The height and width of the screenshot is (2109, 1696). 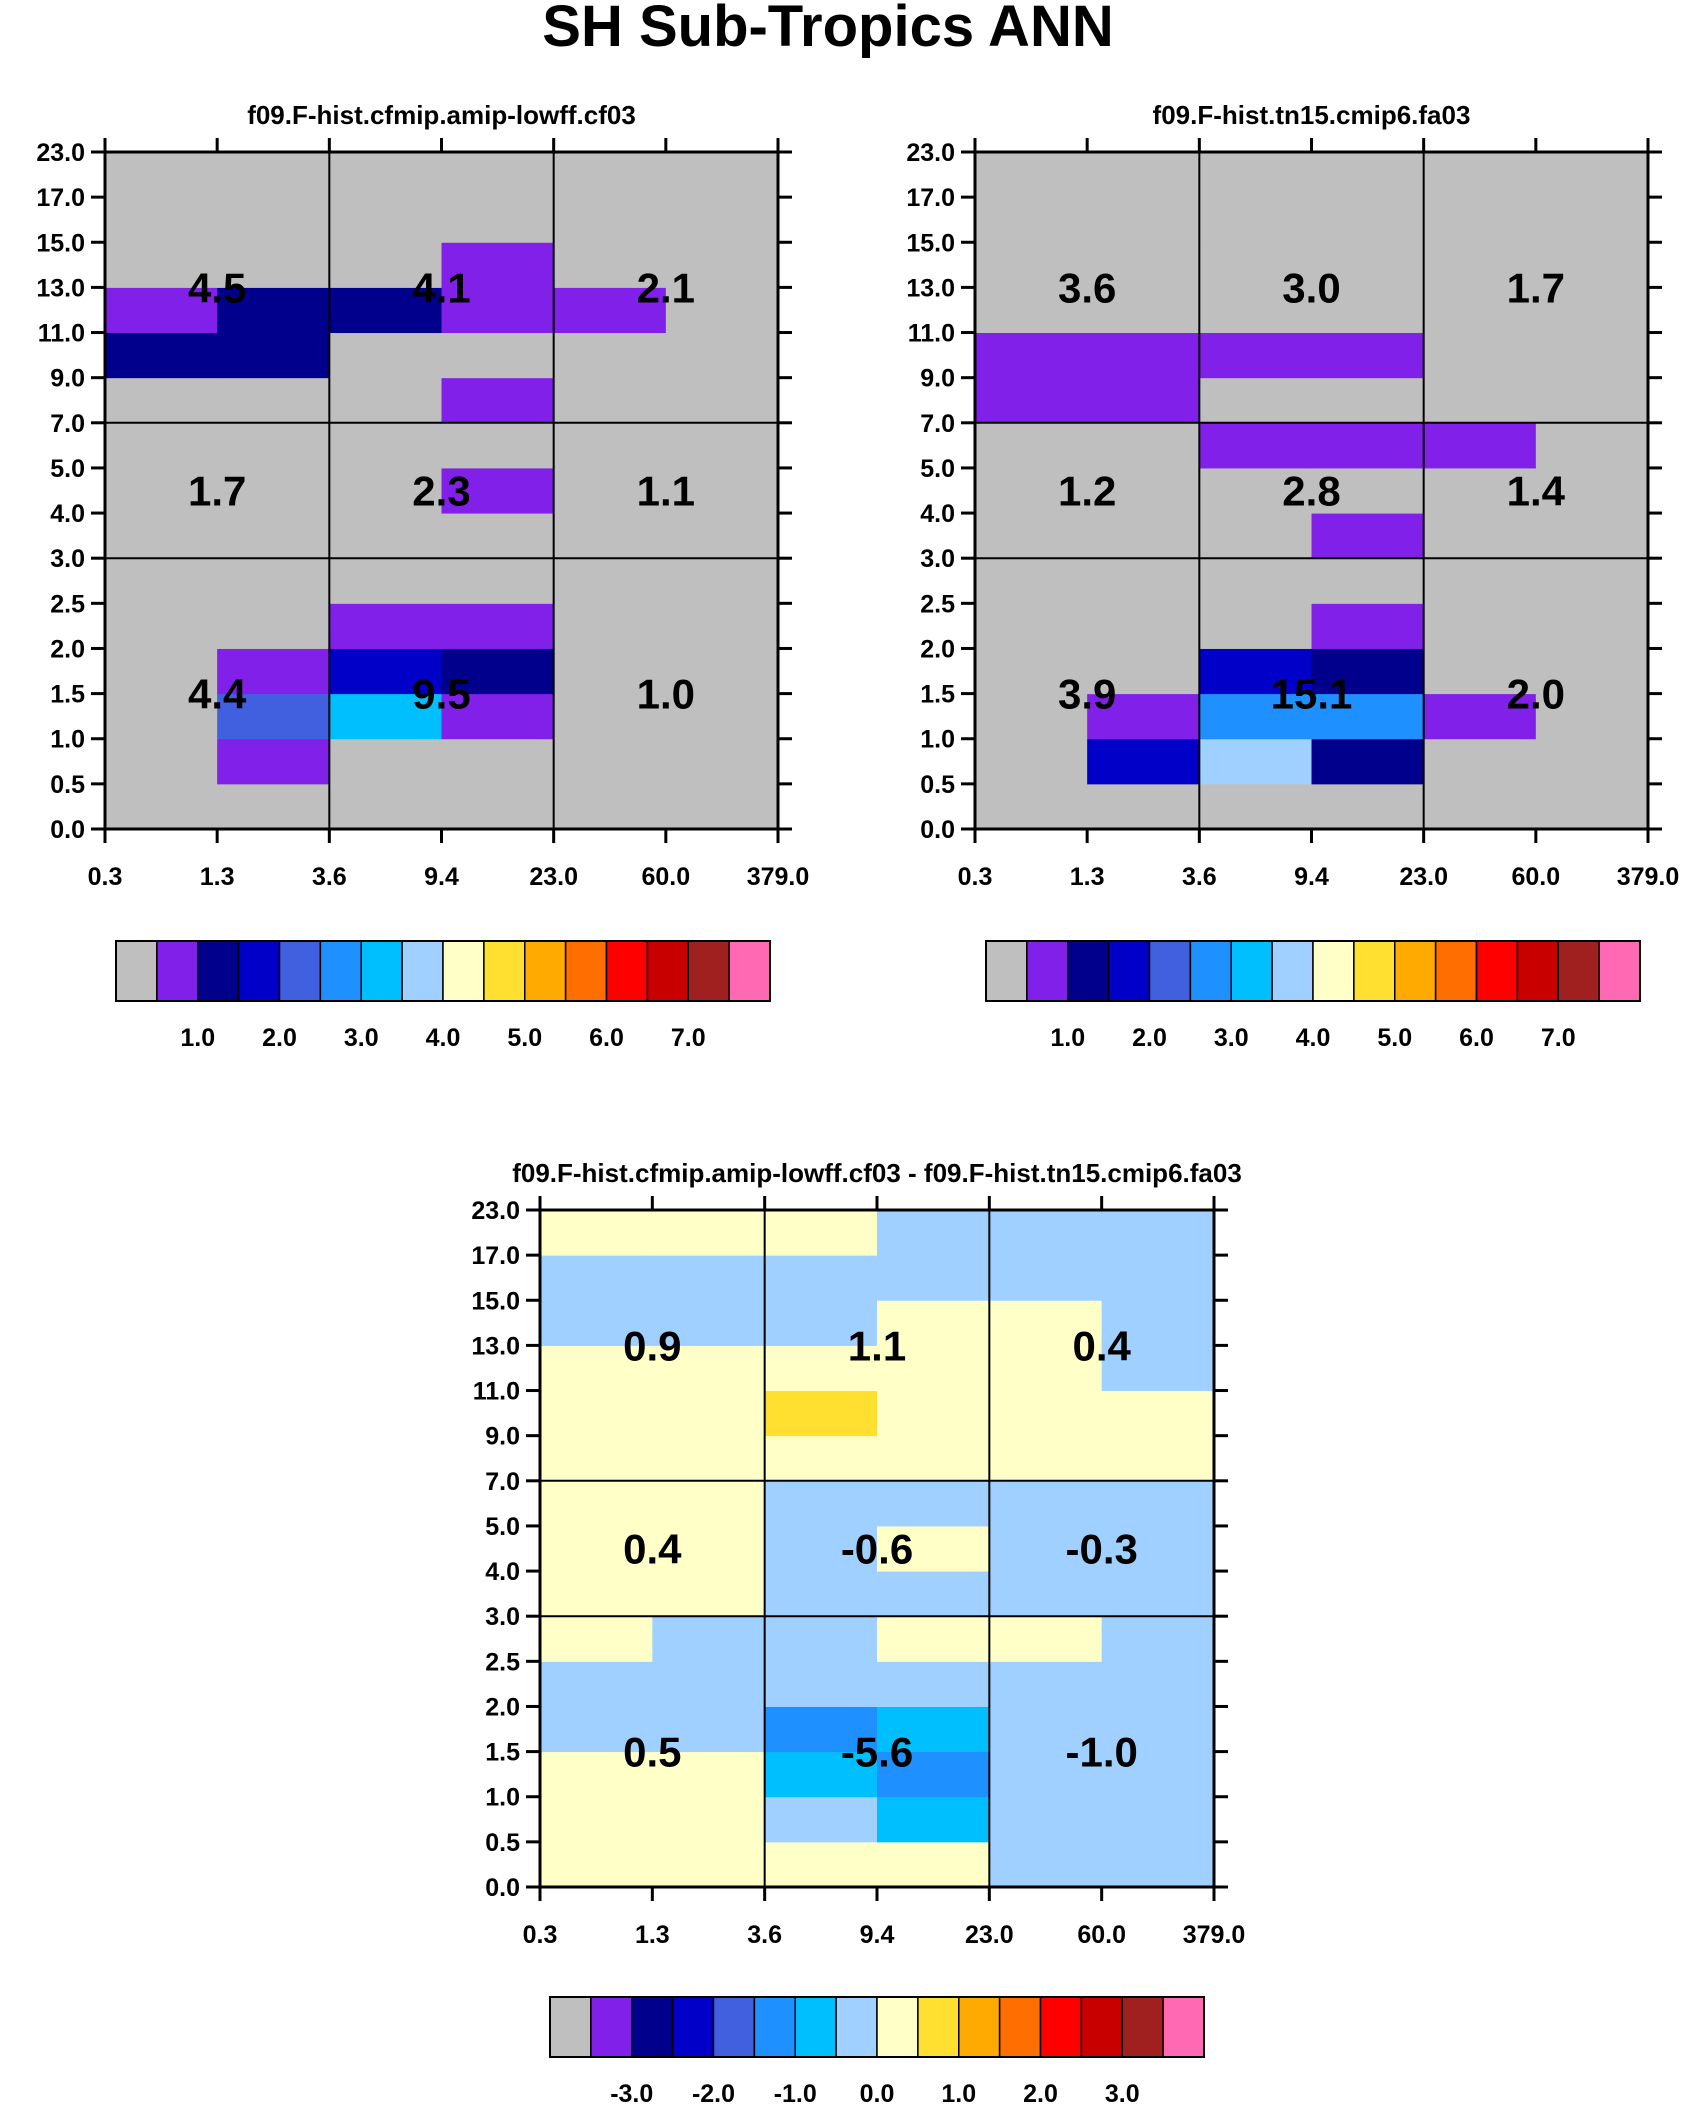 I want to click on y-tick-label: 15.0, so click(x=495, y=1301).